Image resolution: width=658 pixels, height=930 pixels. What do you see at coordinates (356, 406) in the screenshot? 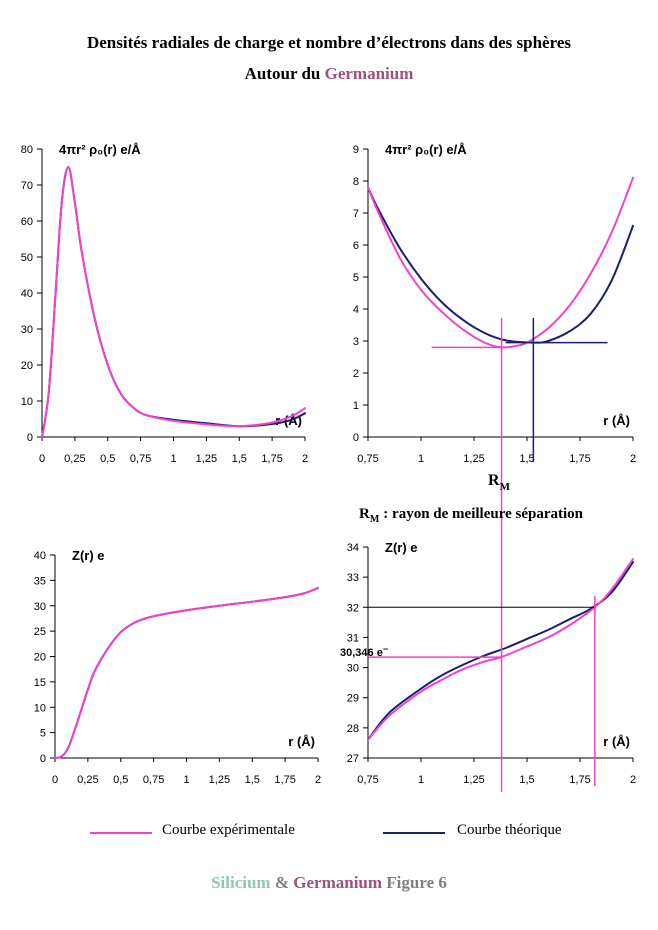
I see `y-tick-label: 1` at bounding box center [356, 406].